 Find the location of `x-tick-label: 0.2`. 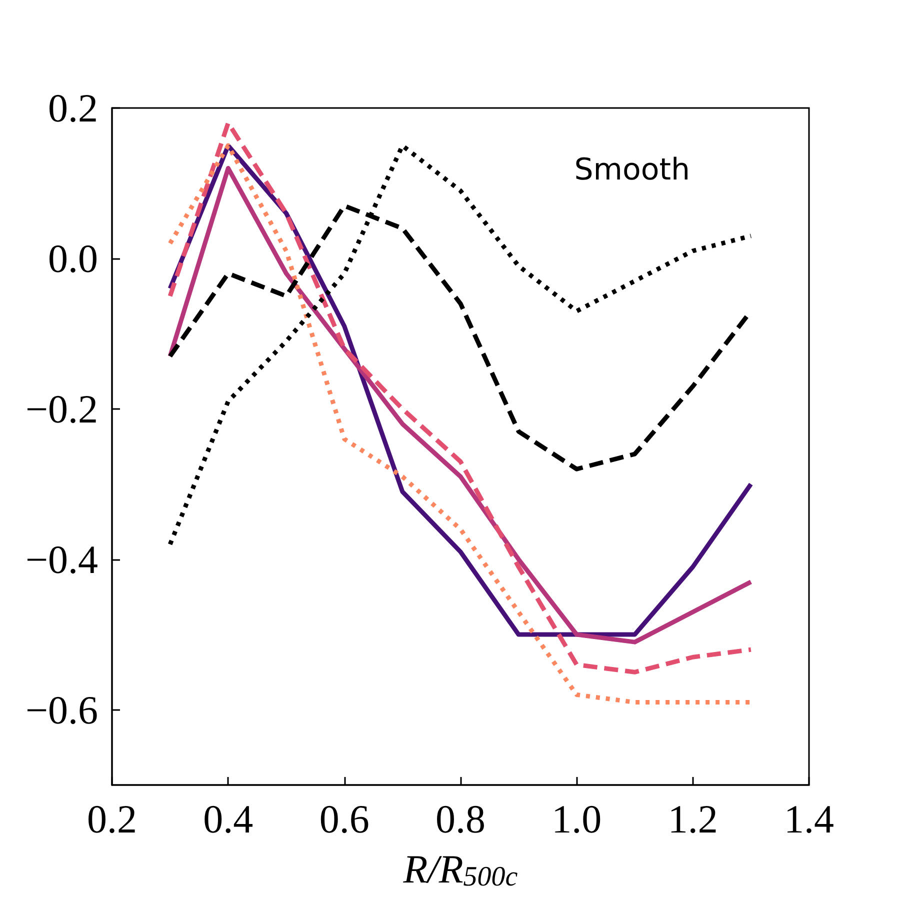

x-tick-label: 0.2 is located at coordinates (112, 819).